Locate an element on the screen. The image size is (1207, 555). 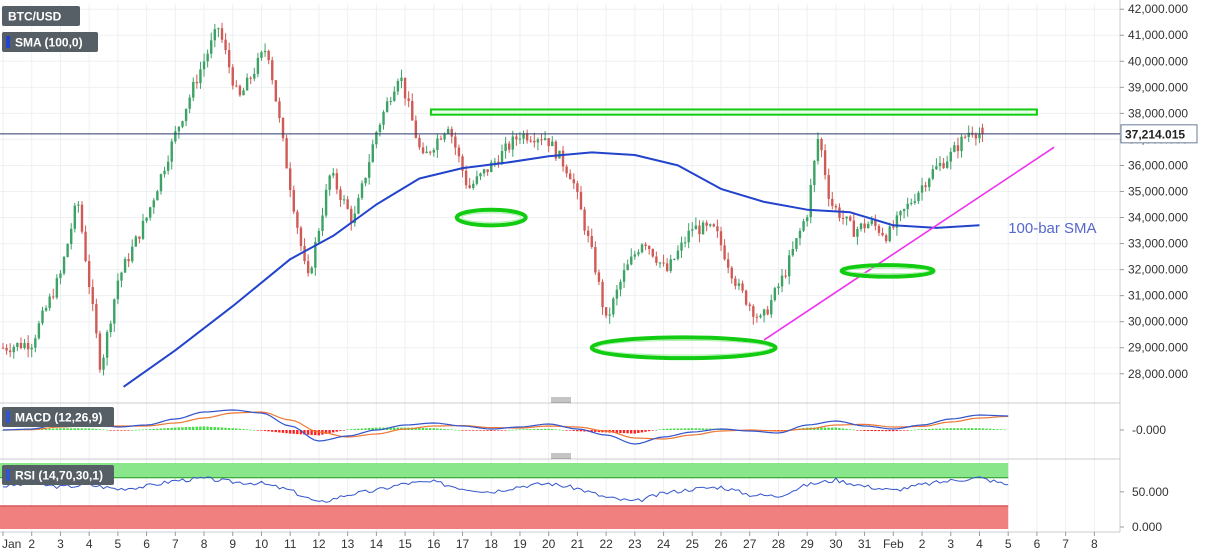
sma-color-swatch is located at coordinates (8, 42).